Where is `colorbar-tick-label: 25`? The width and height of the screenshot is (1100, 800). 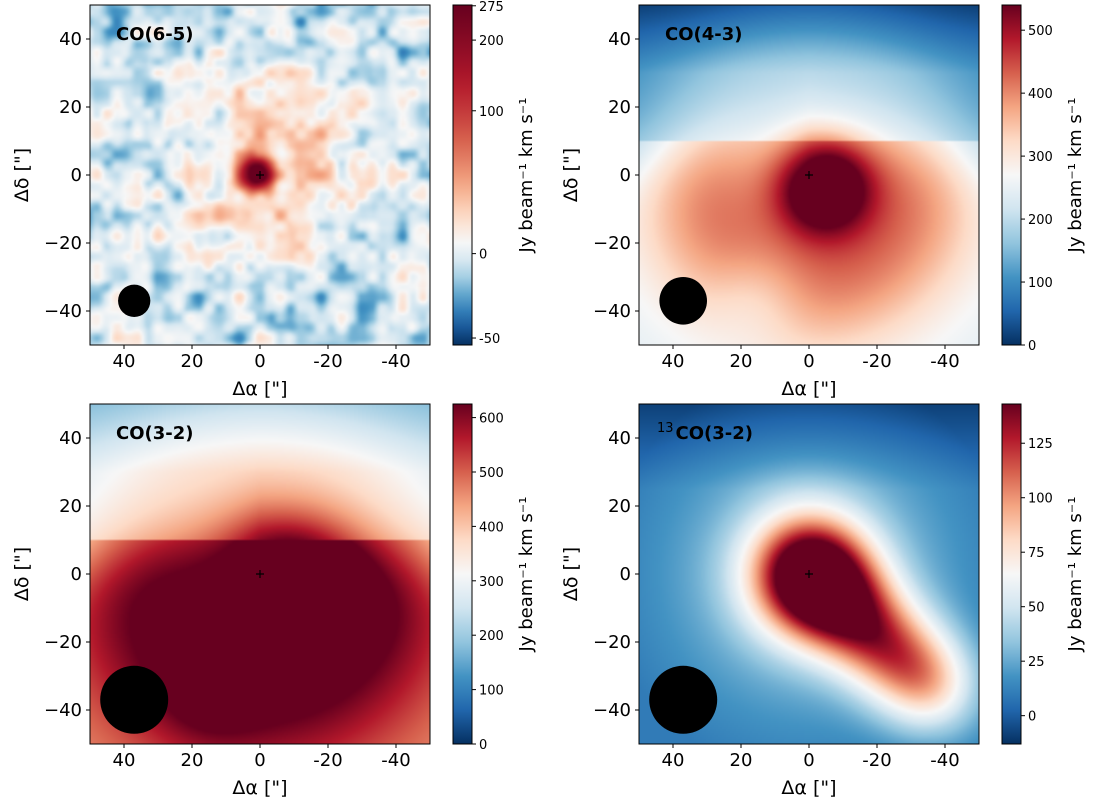 colorbar-tick-label: 25 is located at coordinates (1036, 662).